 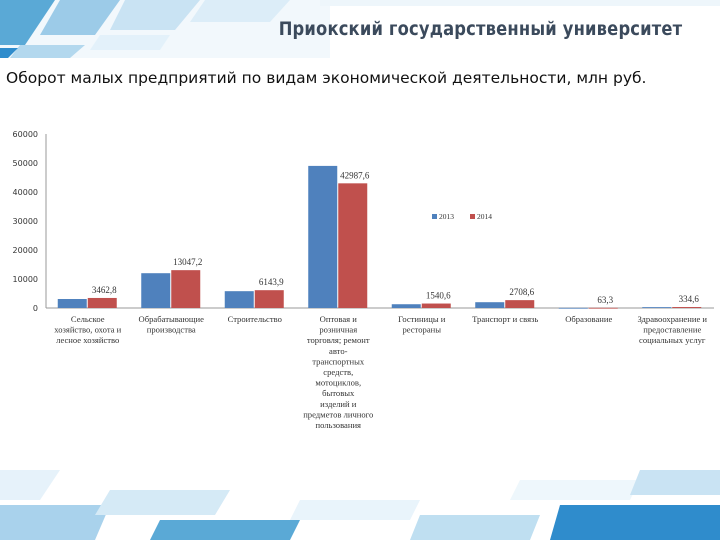 I want to click on header-pattern, so click(x=360, y=29).